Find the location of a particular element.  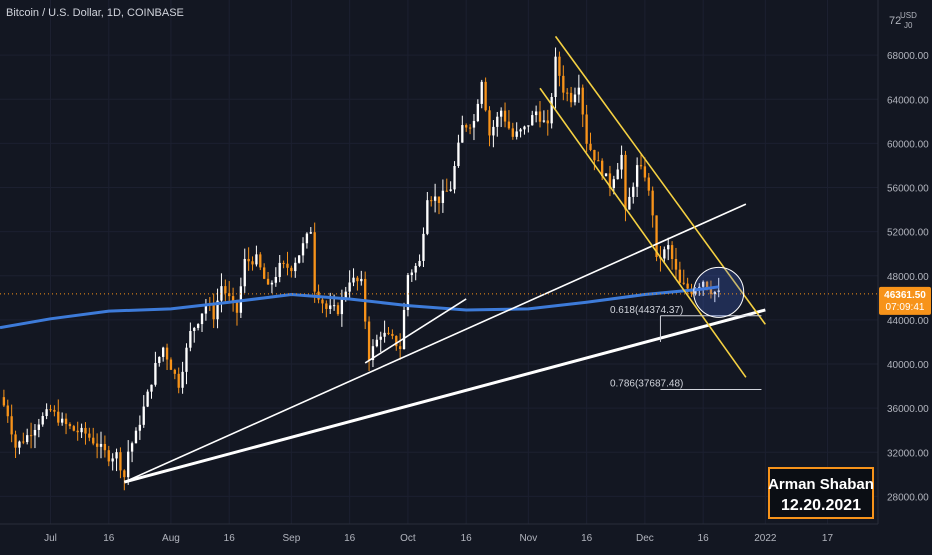

price-badge: 46361.50 07:09:41 is located at coordinates (905, 300).